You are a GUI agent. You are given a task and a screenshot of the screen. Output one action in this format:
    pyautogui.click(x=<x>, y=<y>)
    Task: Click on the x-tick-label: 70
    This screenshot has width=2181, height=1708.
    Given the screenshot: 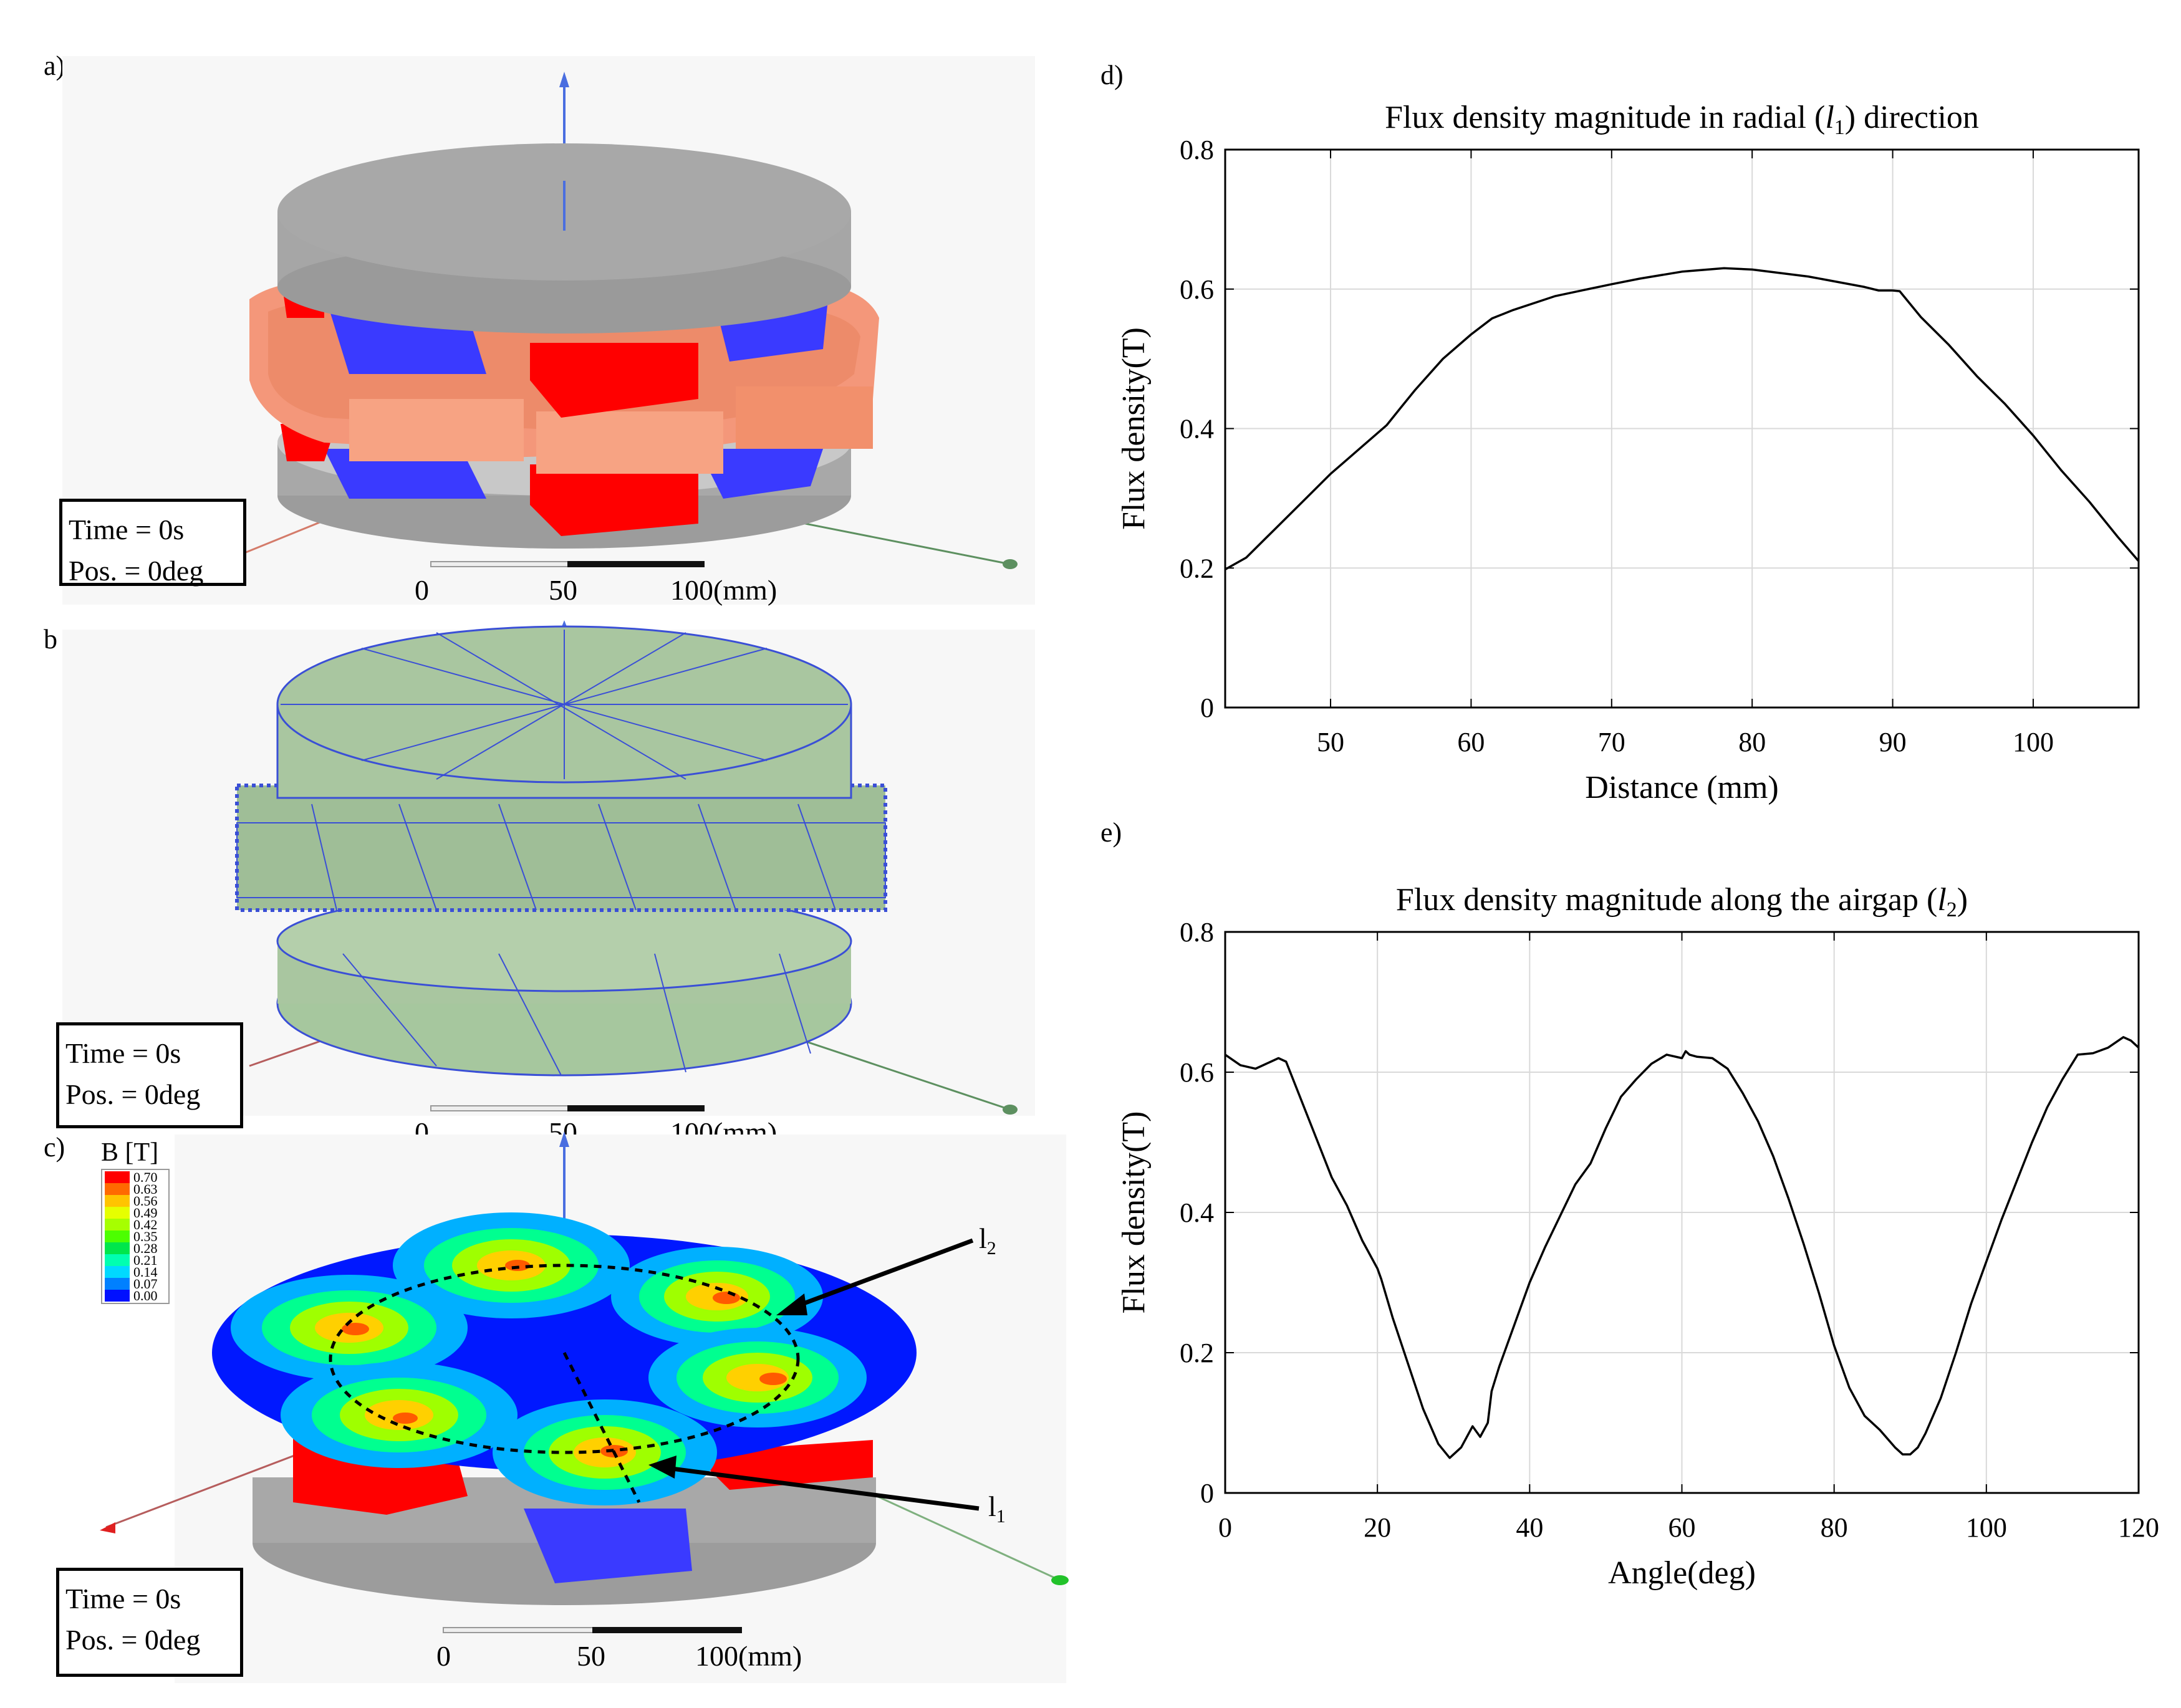 What is the action you would take?
    pyautogui.click(x=1611, y=742)
    